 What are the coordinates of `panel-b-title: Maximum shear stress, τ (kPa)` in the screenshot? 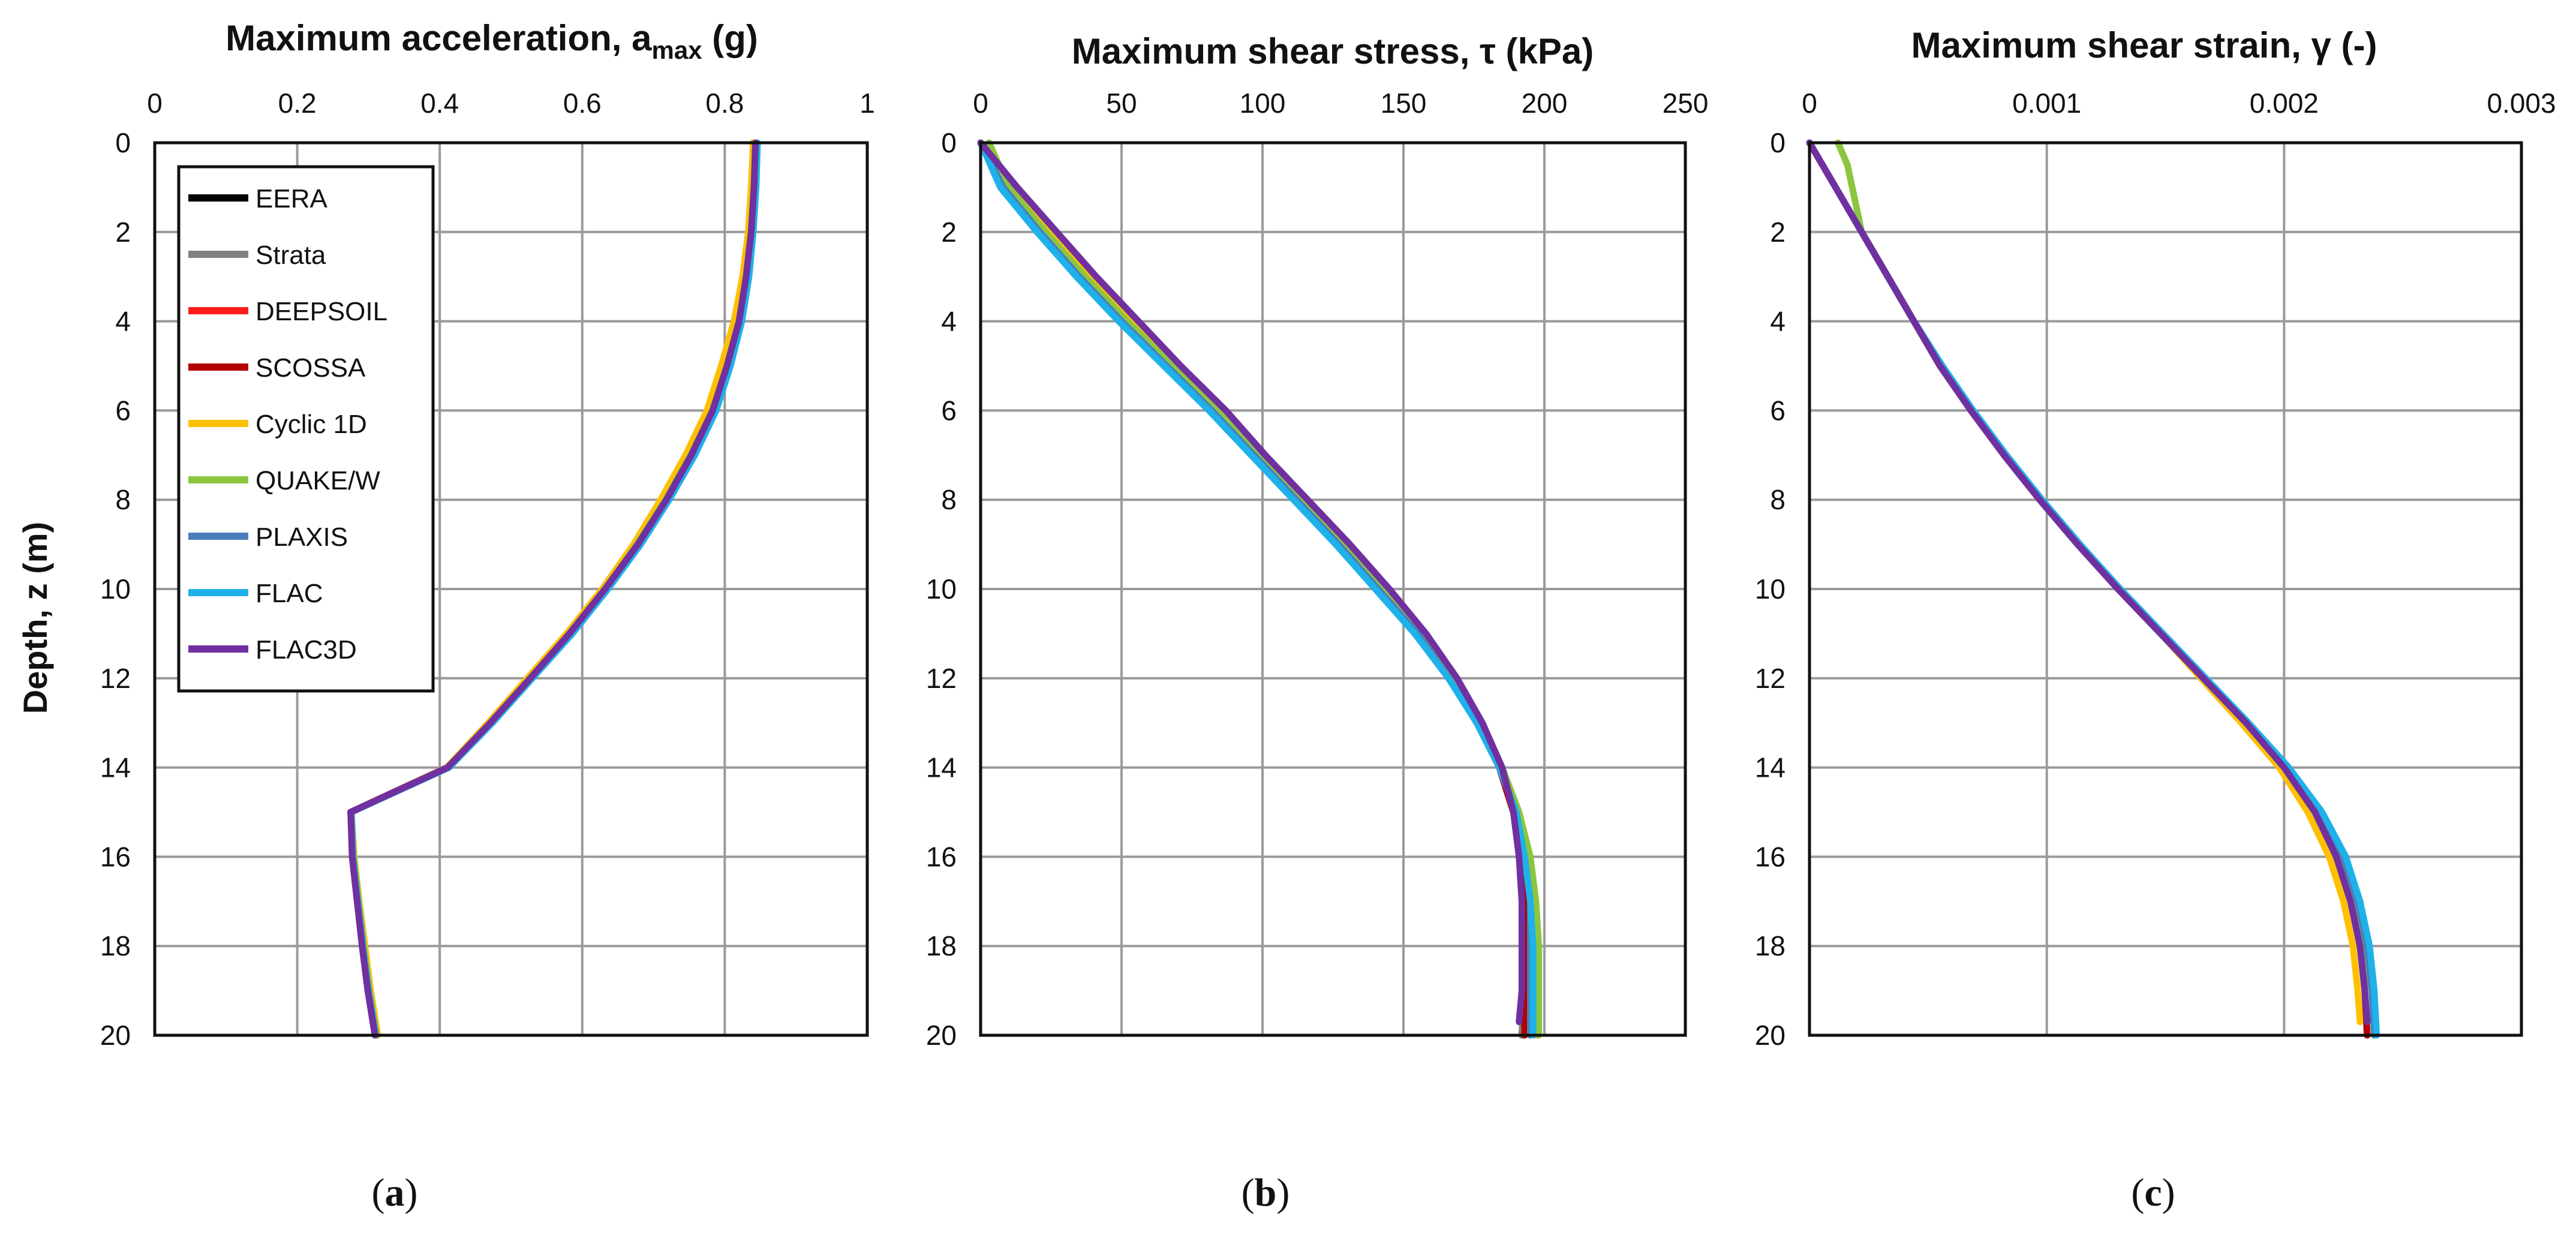 It's located at (1333, 51).